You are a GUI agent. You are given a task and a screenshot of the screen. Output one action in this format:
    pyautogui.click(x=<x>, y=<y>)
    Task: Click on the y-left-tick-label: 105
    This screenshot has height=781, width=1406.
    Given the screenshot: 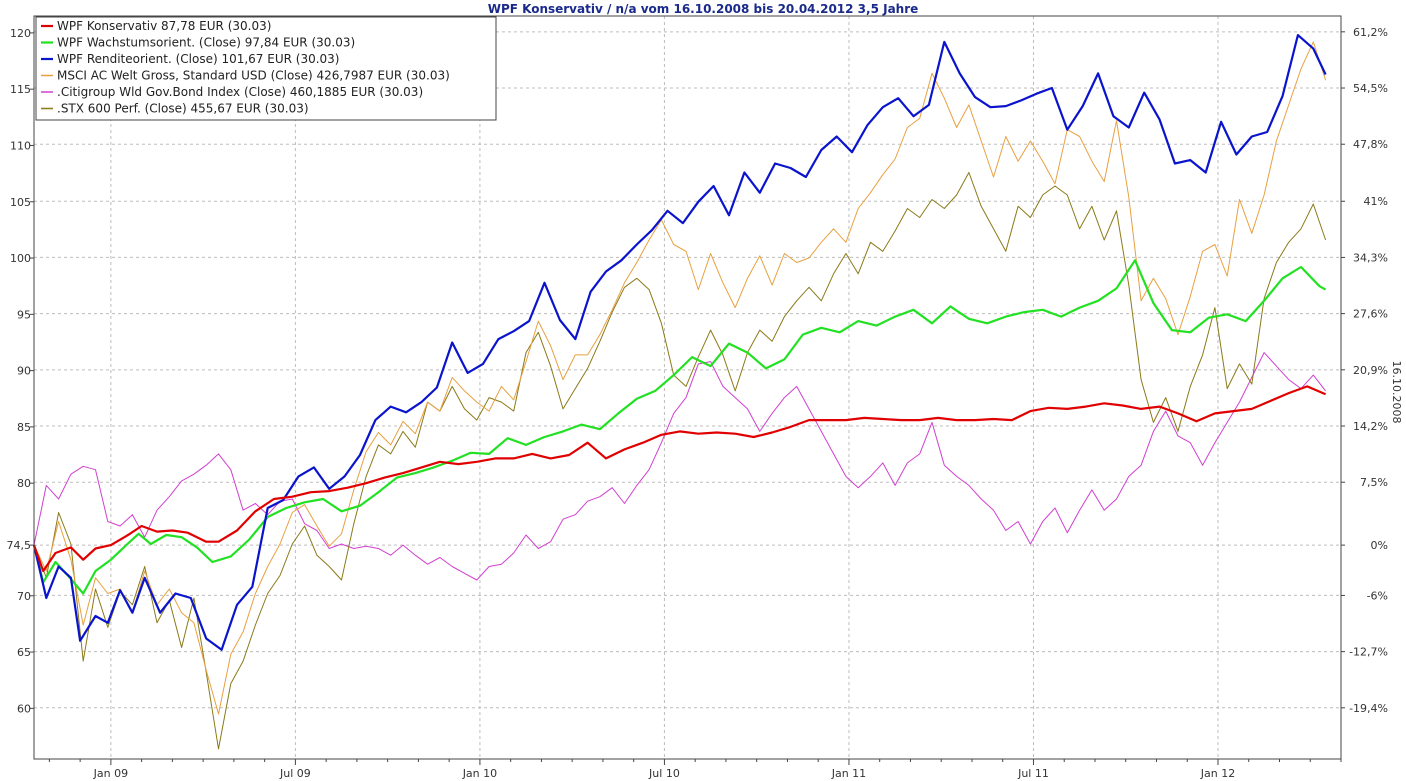 What is the action you would take?
    pyautogui.click(x=20, y=202)
    